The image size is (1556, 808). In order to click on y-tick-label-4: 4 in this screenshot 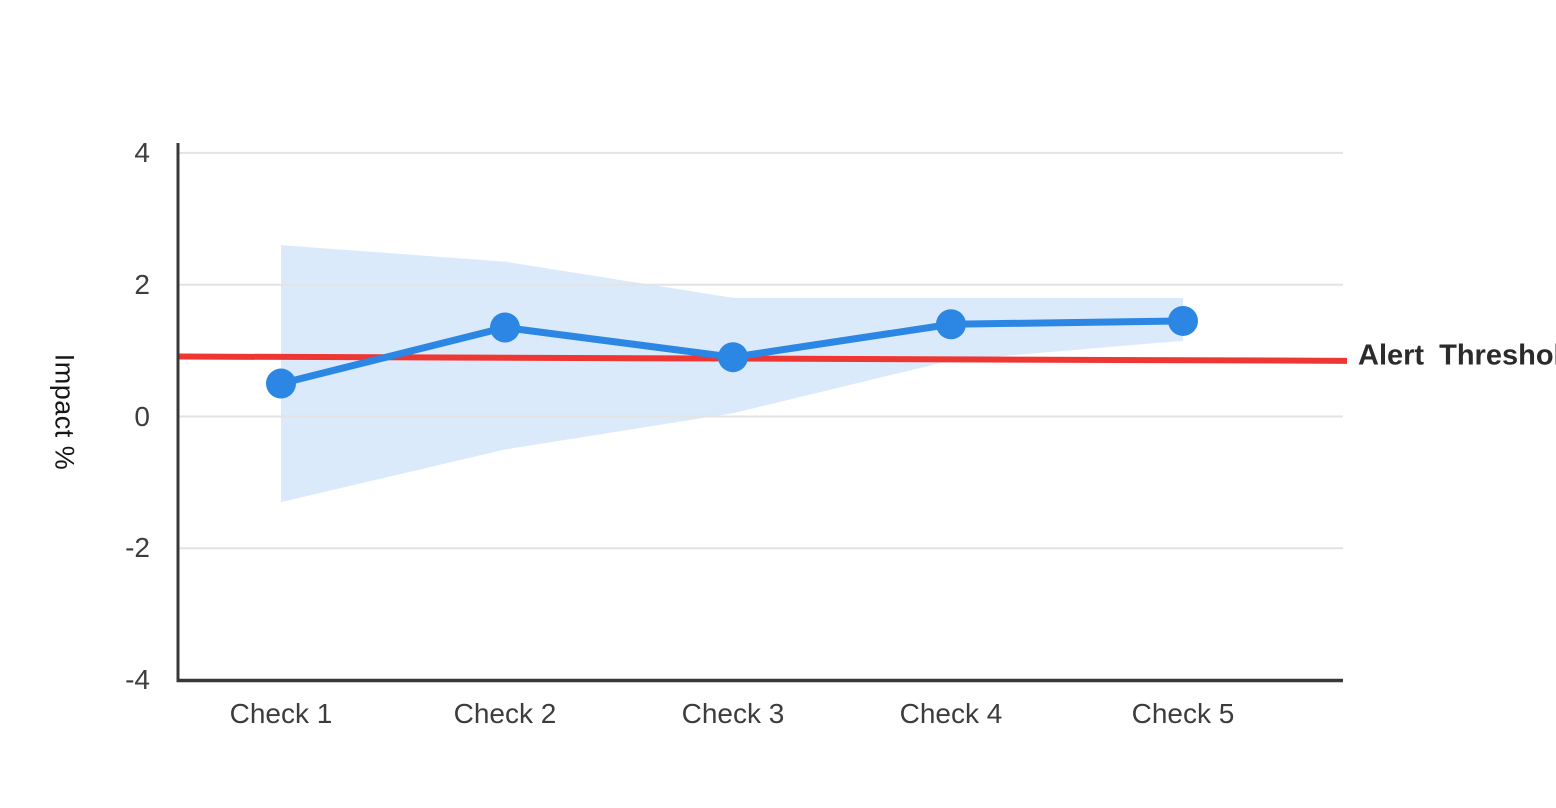, I will do `click(142, 152)`.